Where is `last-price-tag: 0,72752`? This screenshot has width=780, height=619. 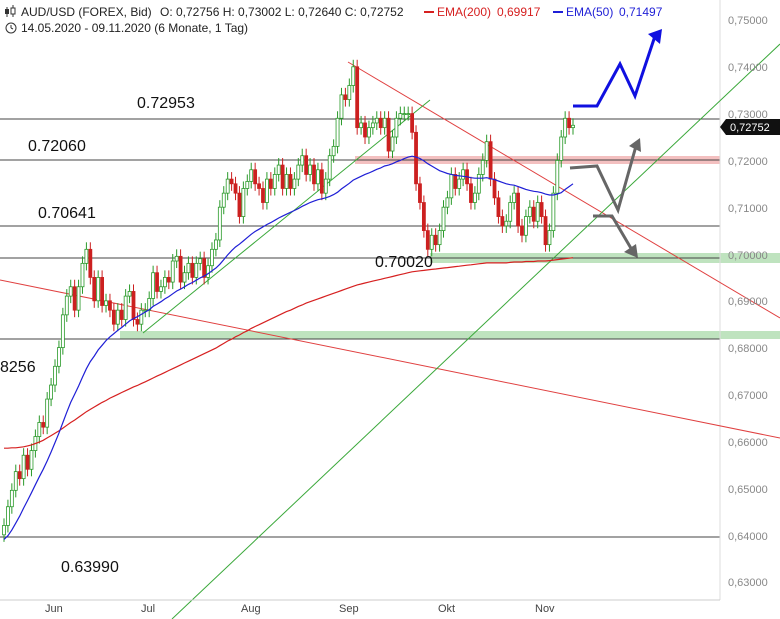 last-price-tag: 0,72752 is located at coordinates (750, 127).